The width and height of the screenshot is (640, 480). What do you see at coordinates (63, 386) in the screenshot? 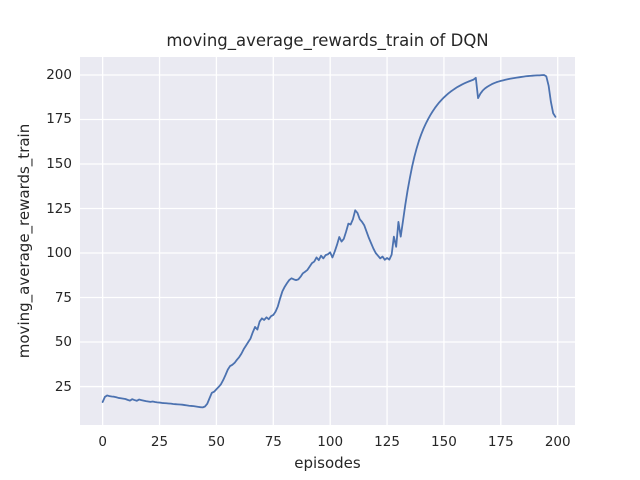
I see `y-tick-label: 25` at bounding box center [63, 386].